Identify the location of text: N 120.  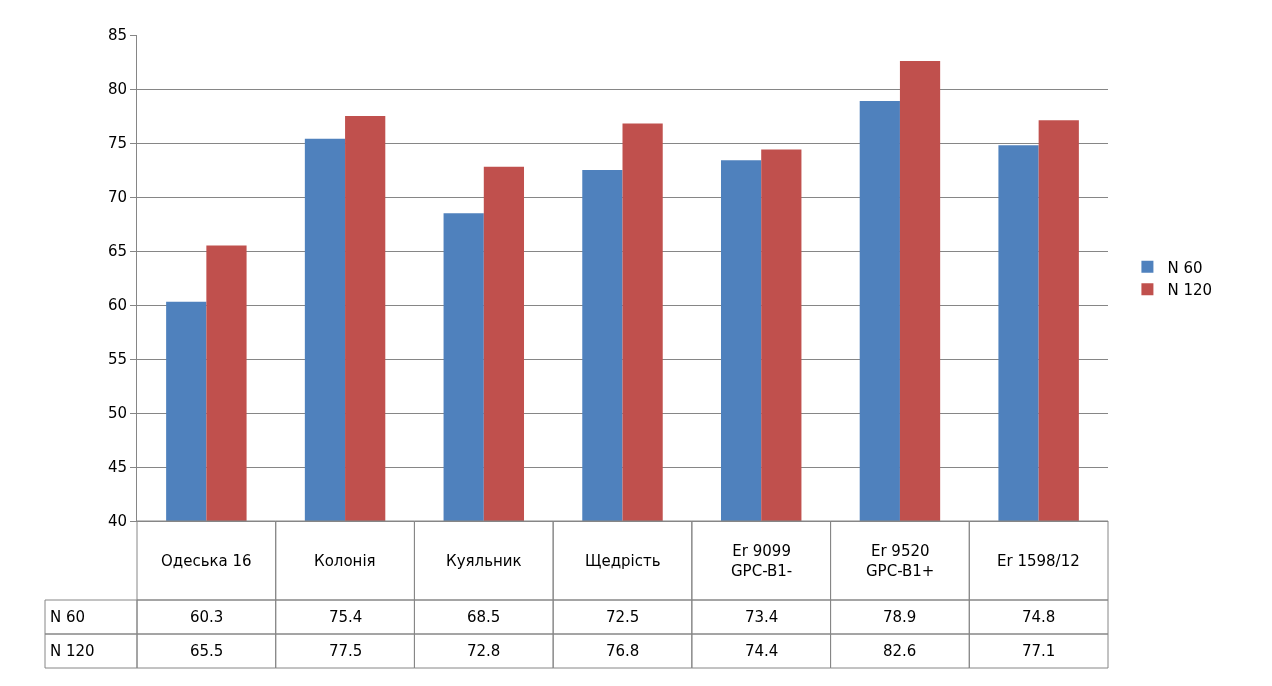
(72, 651).